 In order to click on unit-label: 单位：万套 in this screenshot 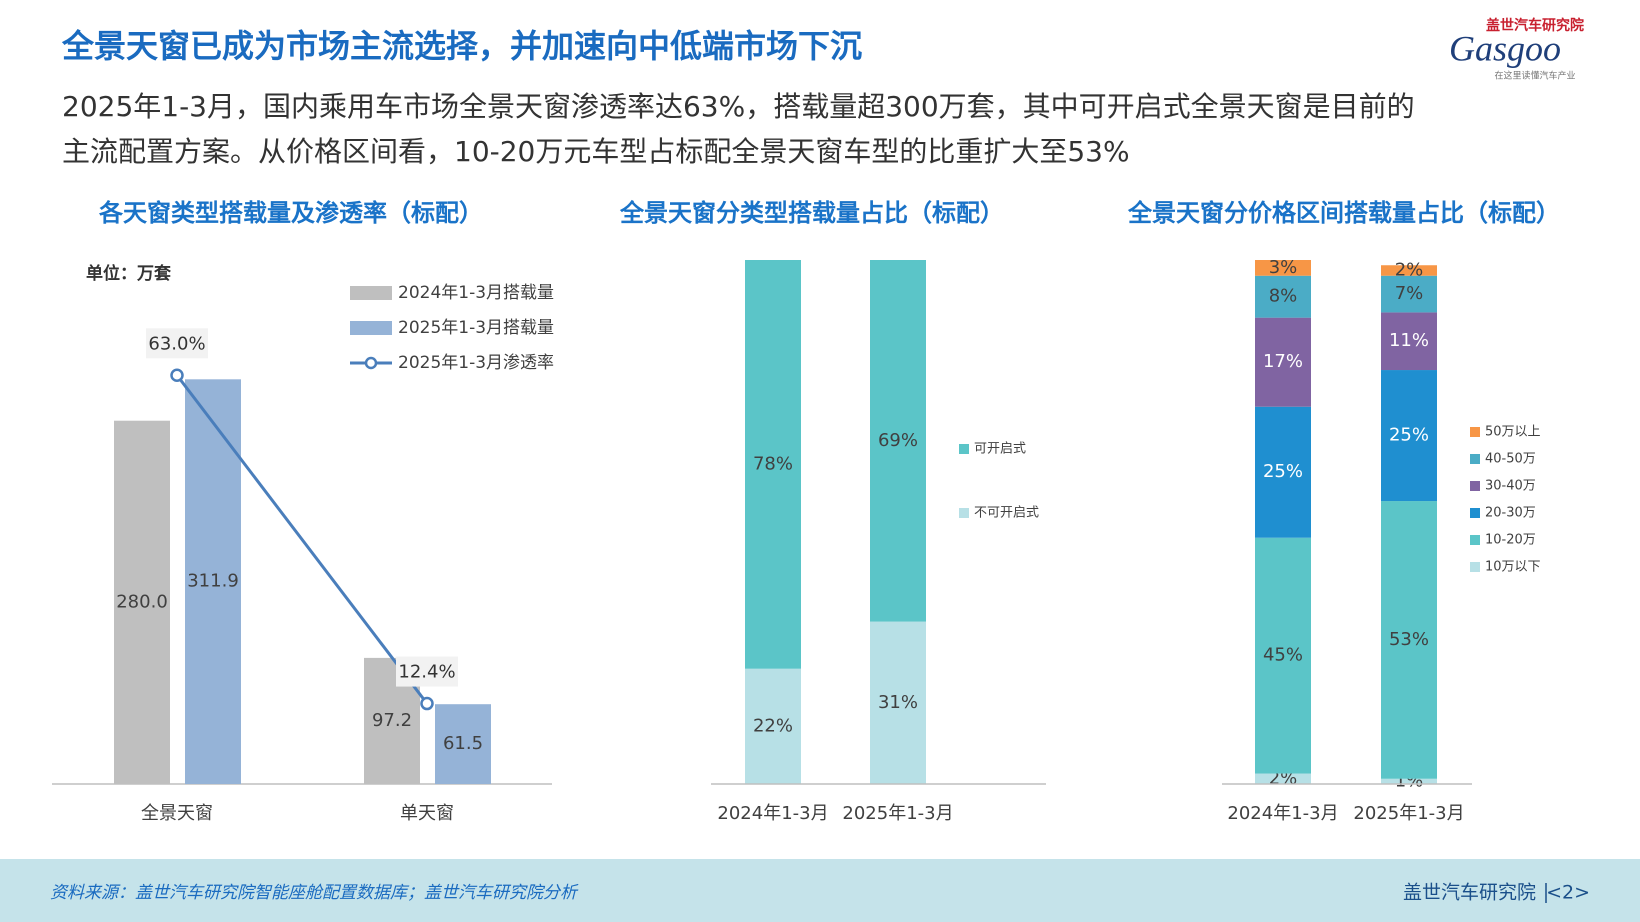, I will do `click(129, 273)`.